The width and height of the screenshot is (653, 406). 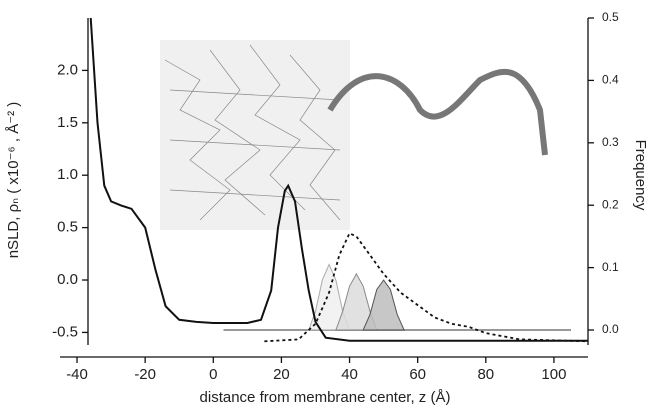 I want to click on area, so click(x=383, y=305).